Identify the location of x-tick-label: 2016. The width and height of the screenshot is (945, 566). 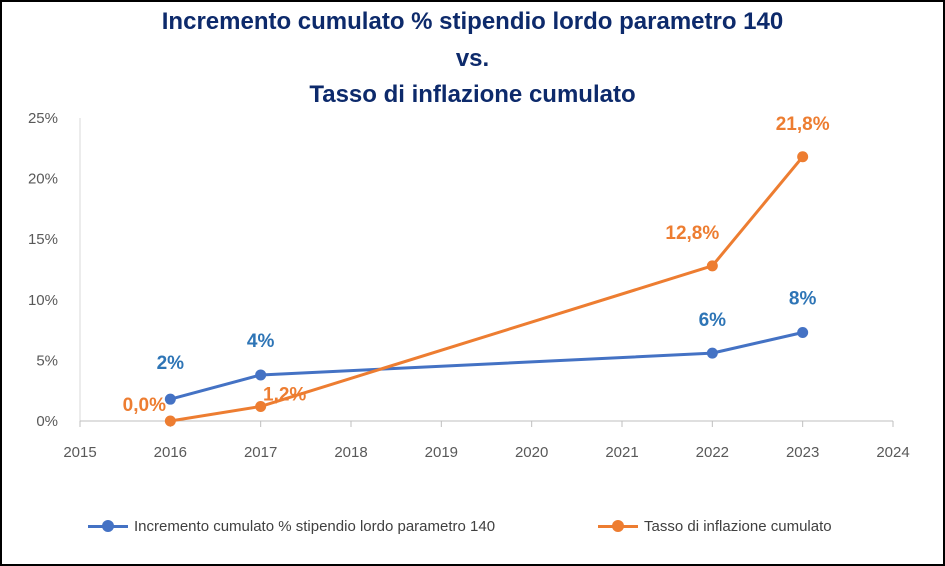
(170, 452).